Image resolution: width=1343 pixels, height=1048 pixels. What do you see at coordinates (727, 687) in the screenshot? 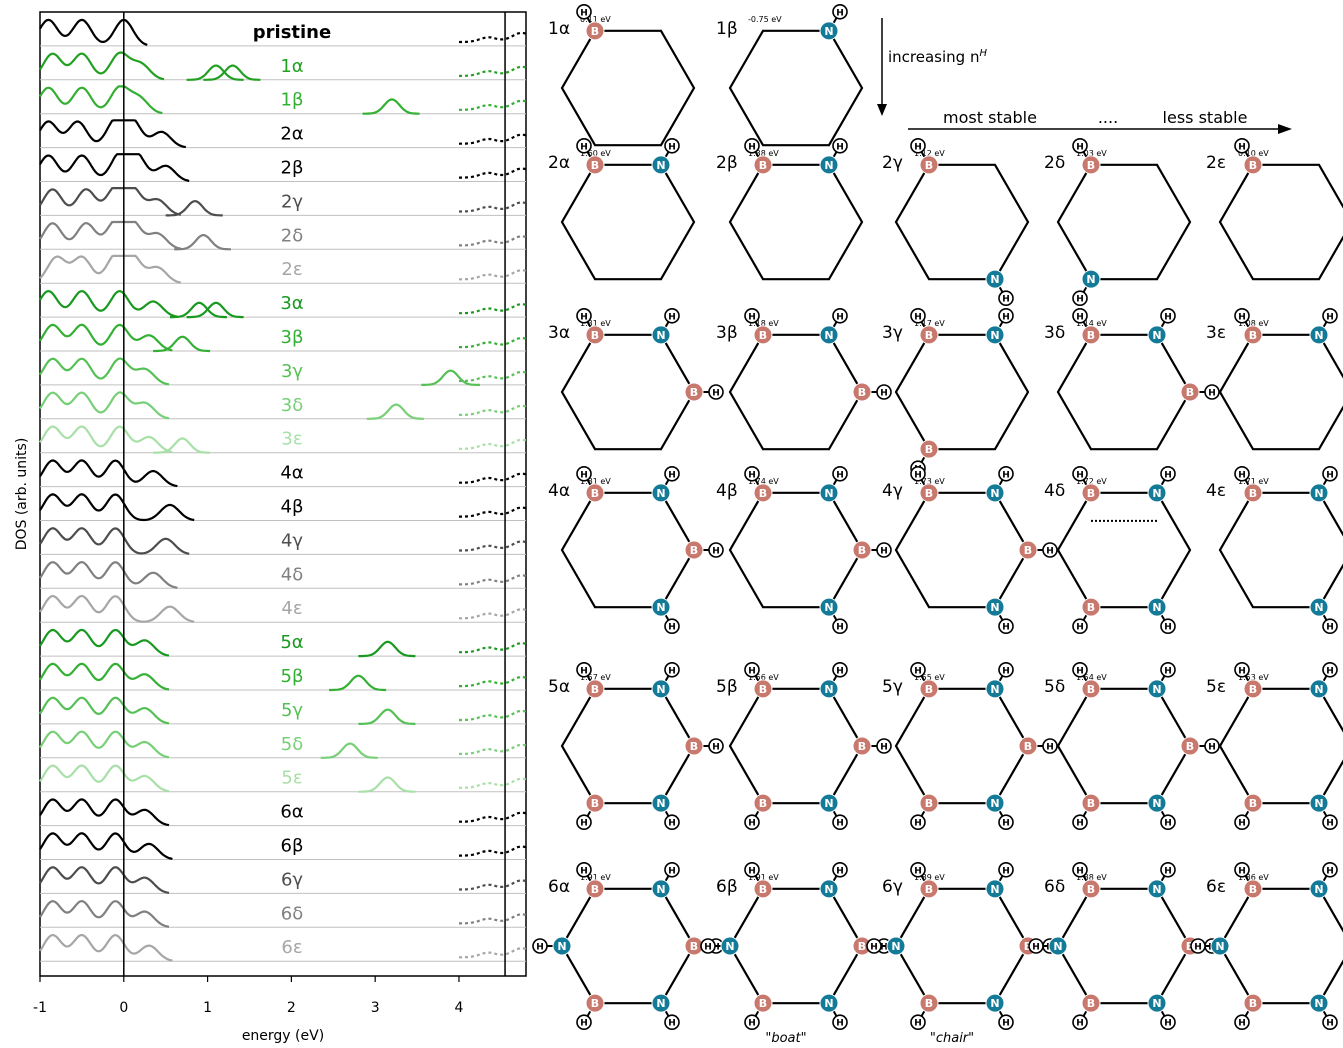
I see `structure-label: 5β` at bounding box center [727, 687].